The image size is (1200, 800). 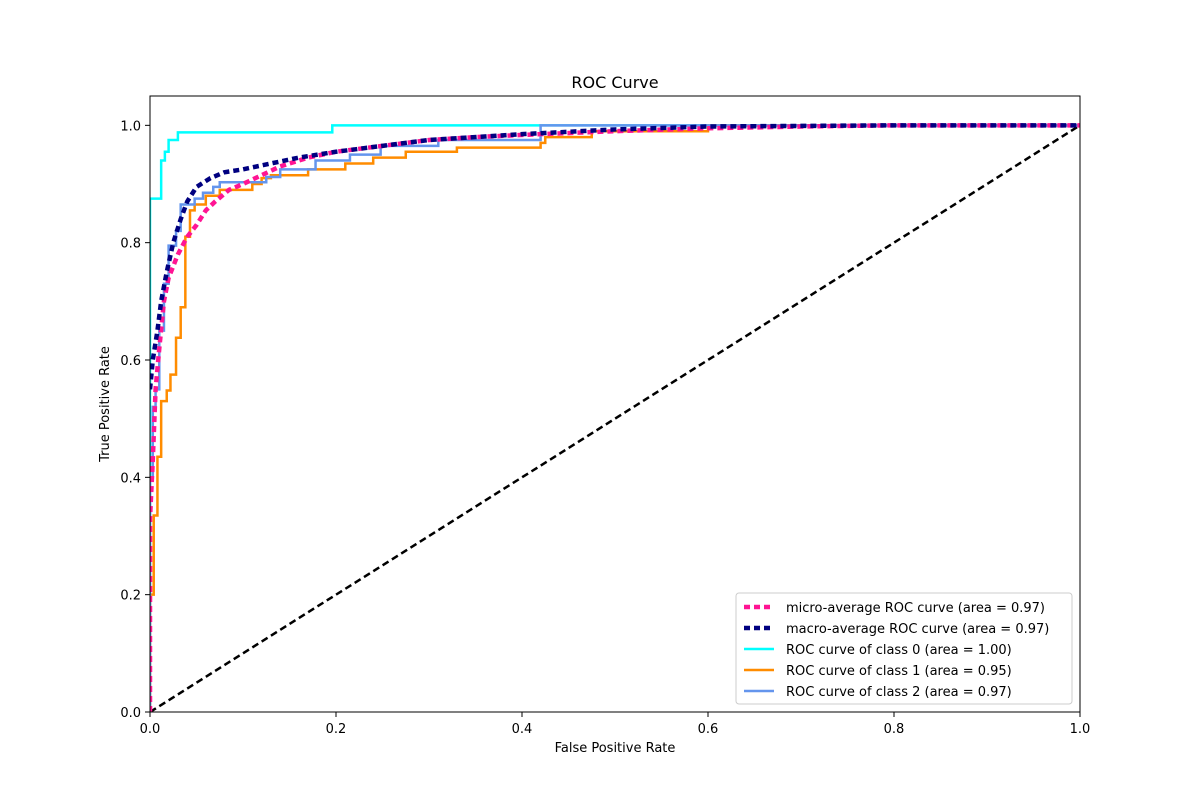 I want to click on legend-box, so click(x=904, y=648).